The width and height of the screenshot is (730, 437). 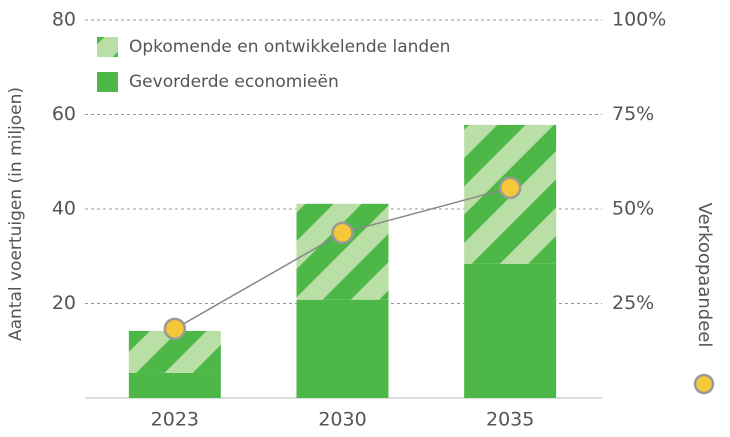 What do you see at coordinates (16, 214) in the screenshot?
I see `y-axis-label: Aantal voertuigen (in miljoen)` at bounding box center [16, 214].